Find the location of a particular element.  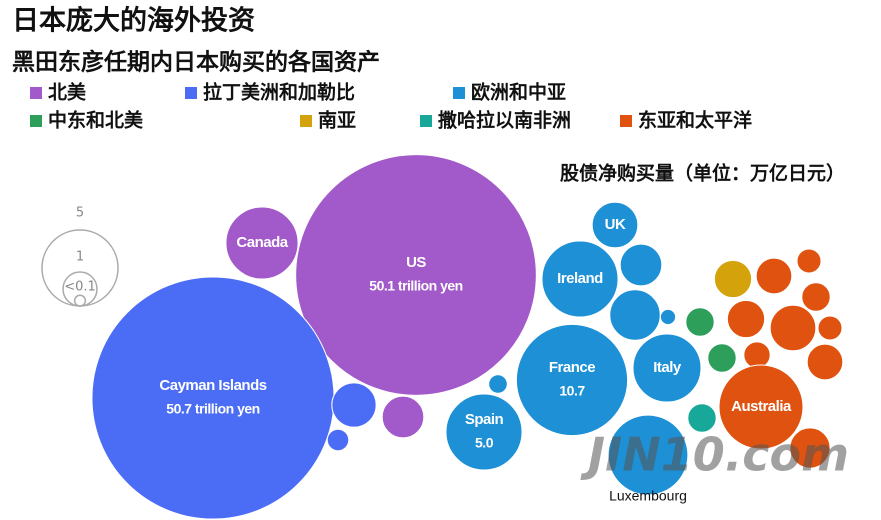

size-legend-circle is located at coordinates (80, 300).